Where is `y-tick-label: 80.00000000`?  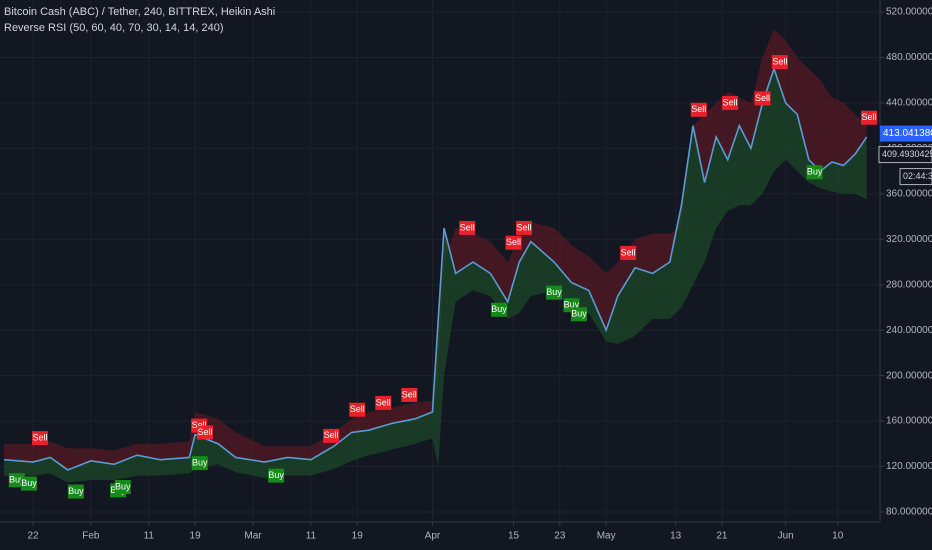
y-tick-label: 80.00000000 is located at coordinates (909, 512).